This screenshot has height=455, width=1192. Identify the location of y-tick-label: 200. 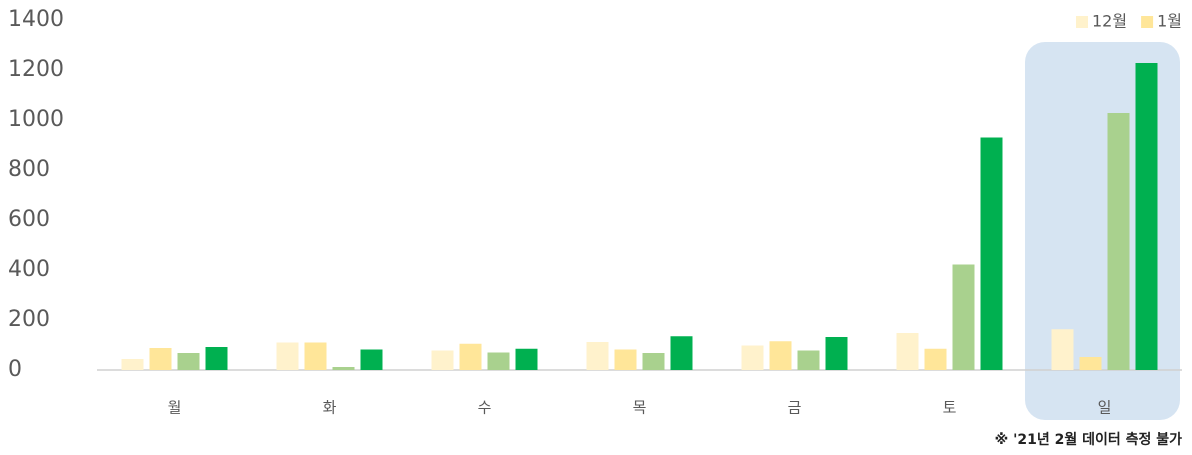
(29, 319).